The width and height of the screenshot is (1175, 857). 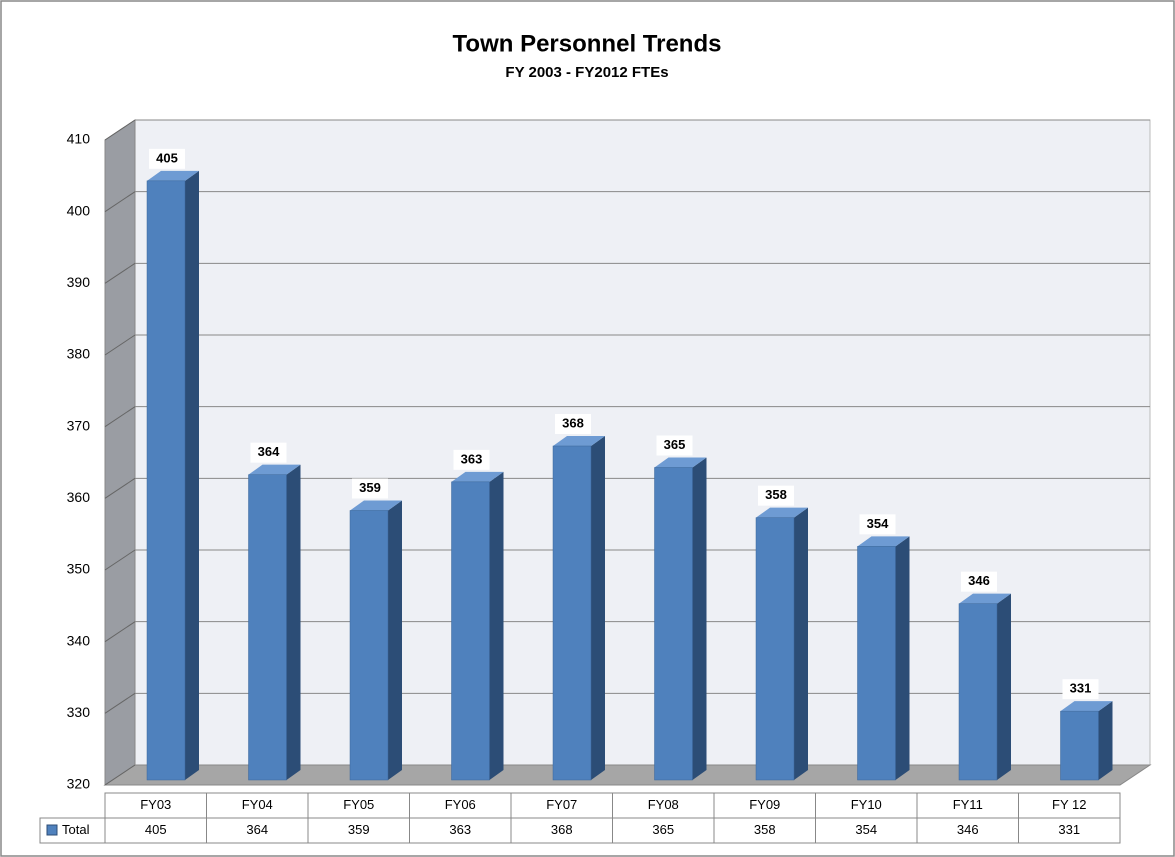 What do you see at coordinates (968, 804) in the screenshot?
I see `x-tick-label: FY11` at bounding box center [968, 804].